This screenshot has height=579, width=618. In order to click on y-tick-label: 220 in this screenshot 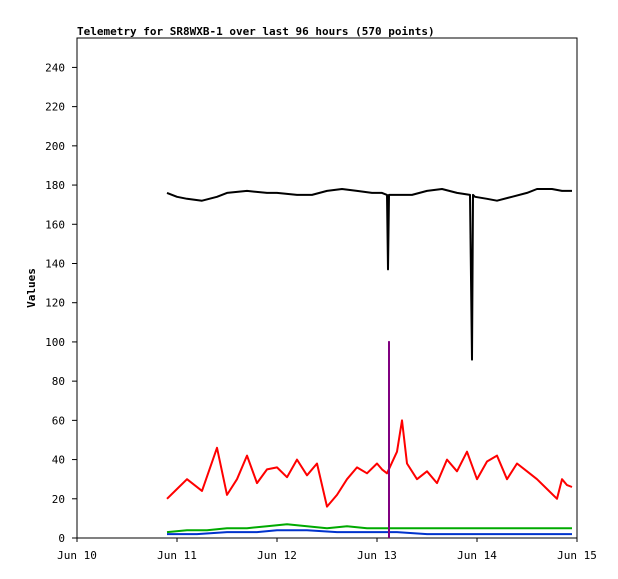, I will do `click(55, 107)`.